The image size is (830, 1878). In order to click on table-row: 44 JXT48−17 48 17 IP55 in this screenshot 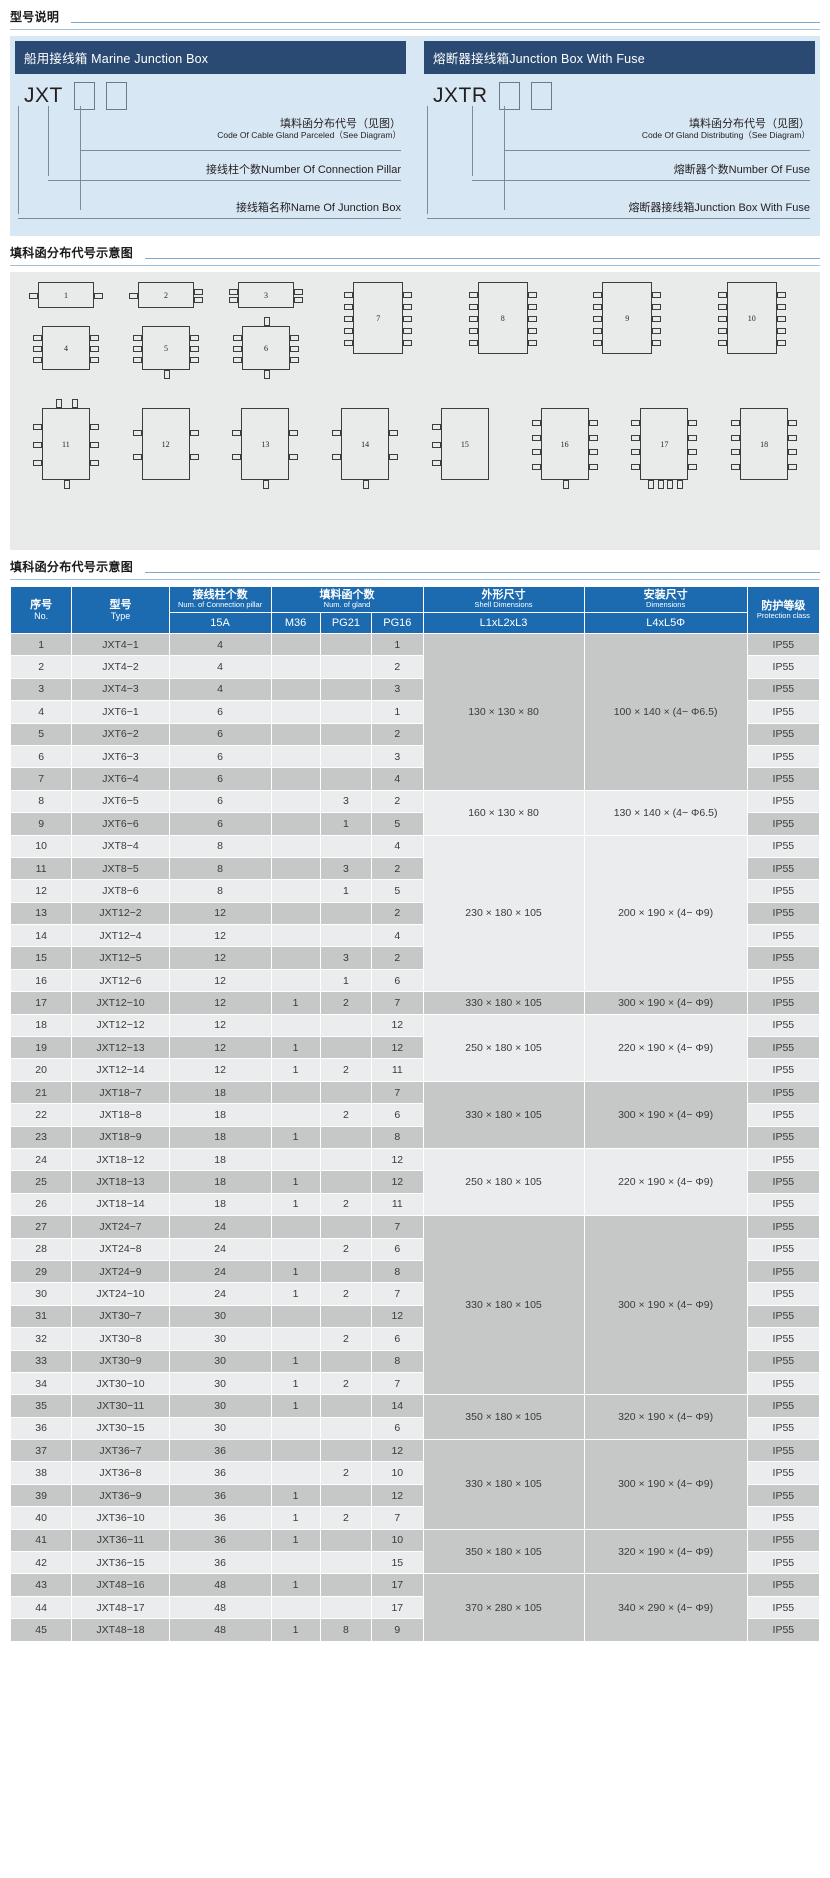, I will do `click(415, 1607)`.